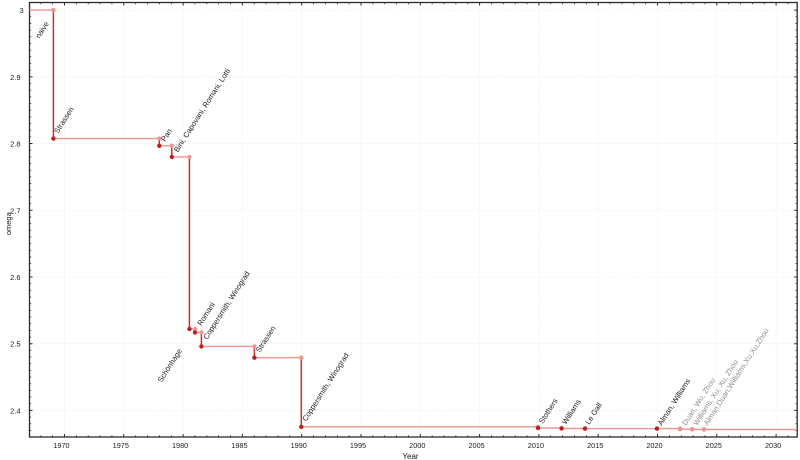 The height and width of the screenshot is (460, 800). What do you see at coordinates (61, 445) in the screenshot?
I see `svg-text: 1970` at bounding box center [61, 445].